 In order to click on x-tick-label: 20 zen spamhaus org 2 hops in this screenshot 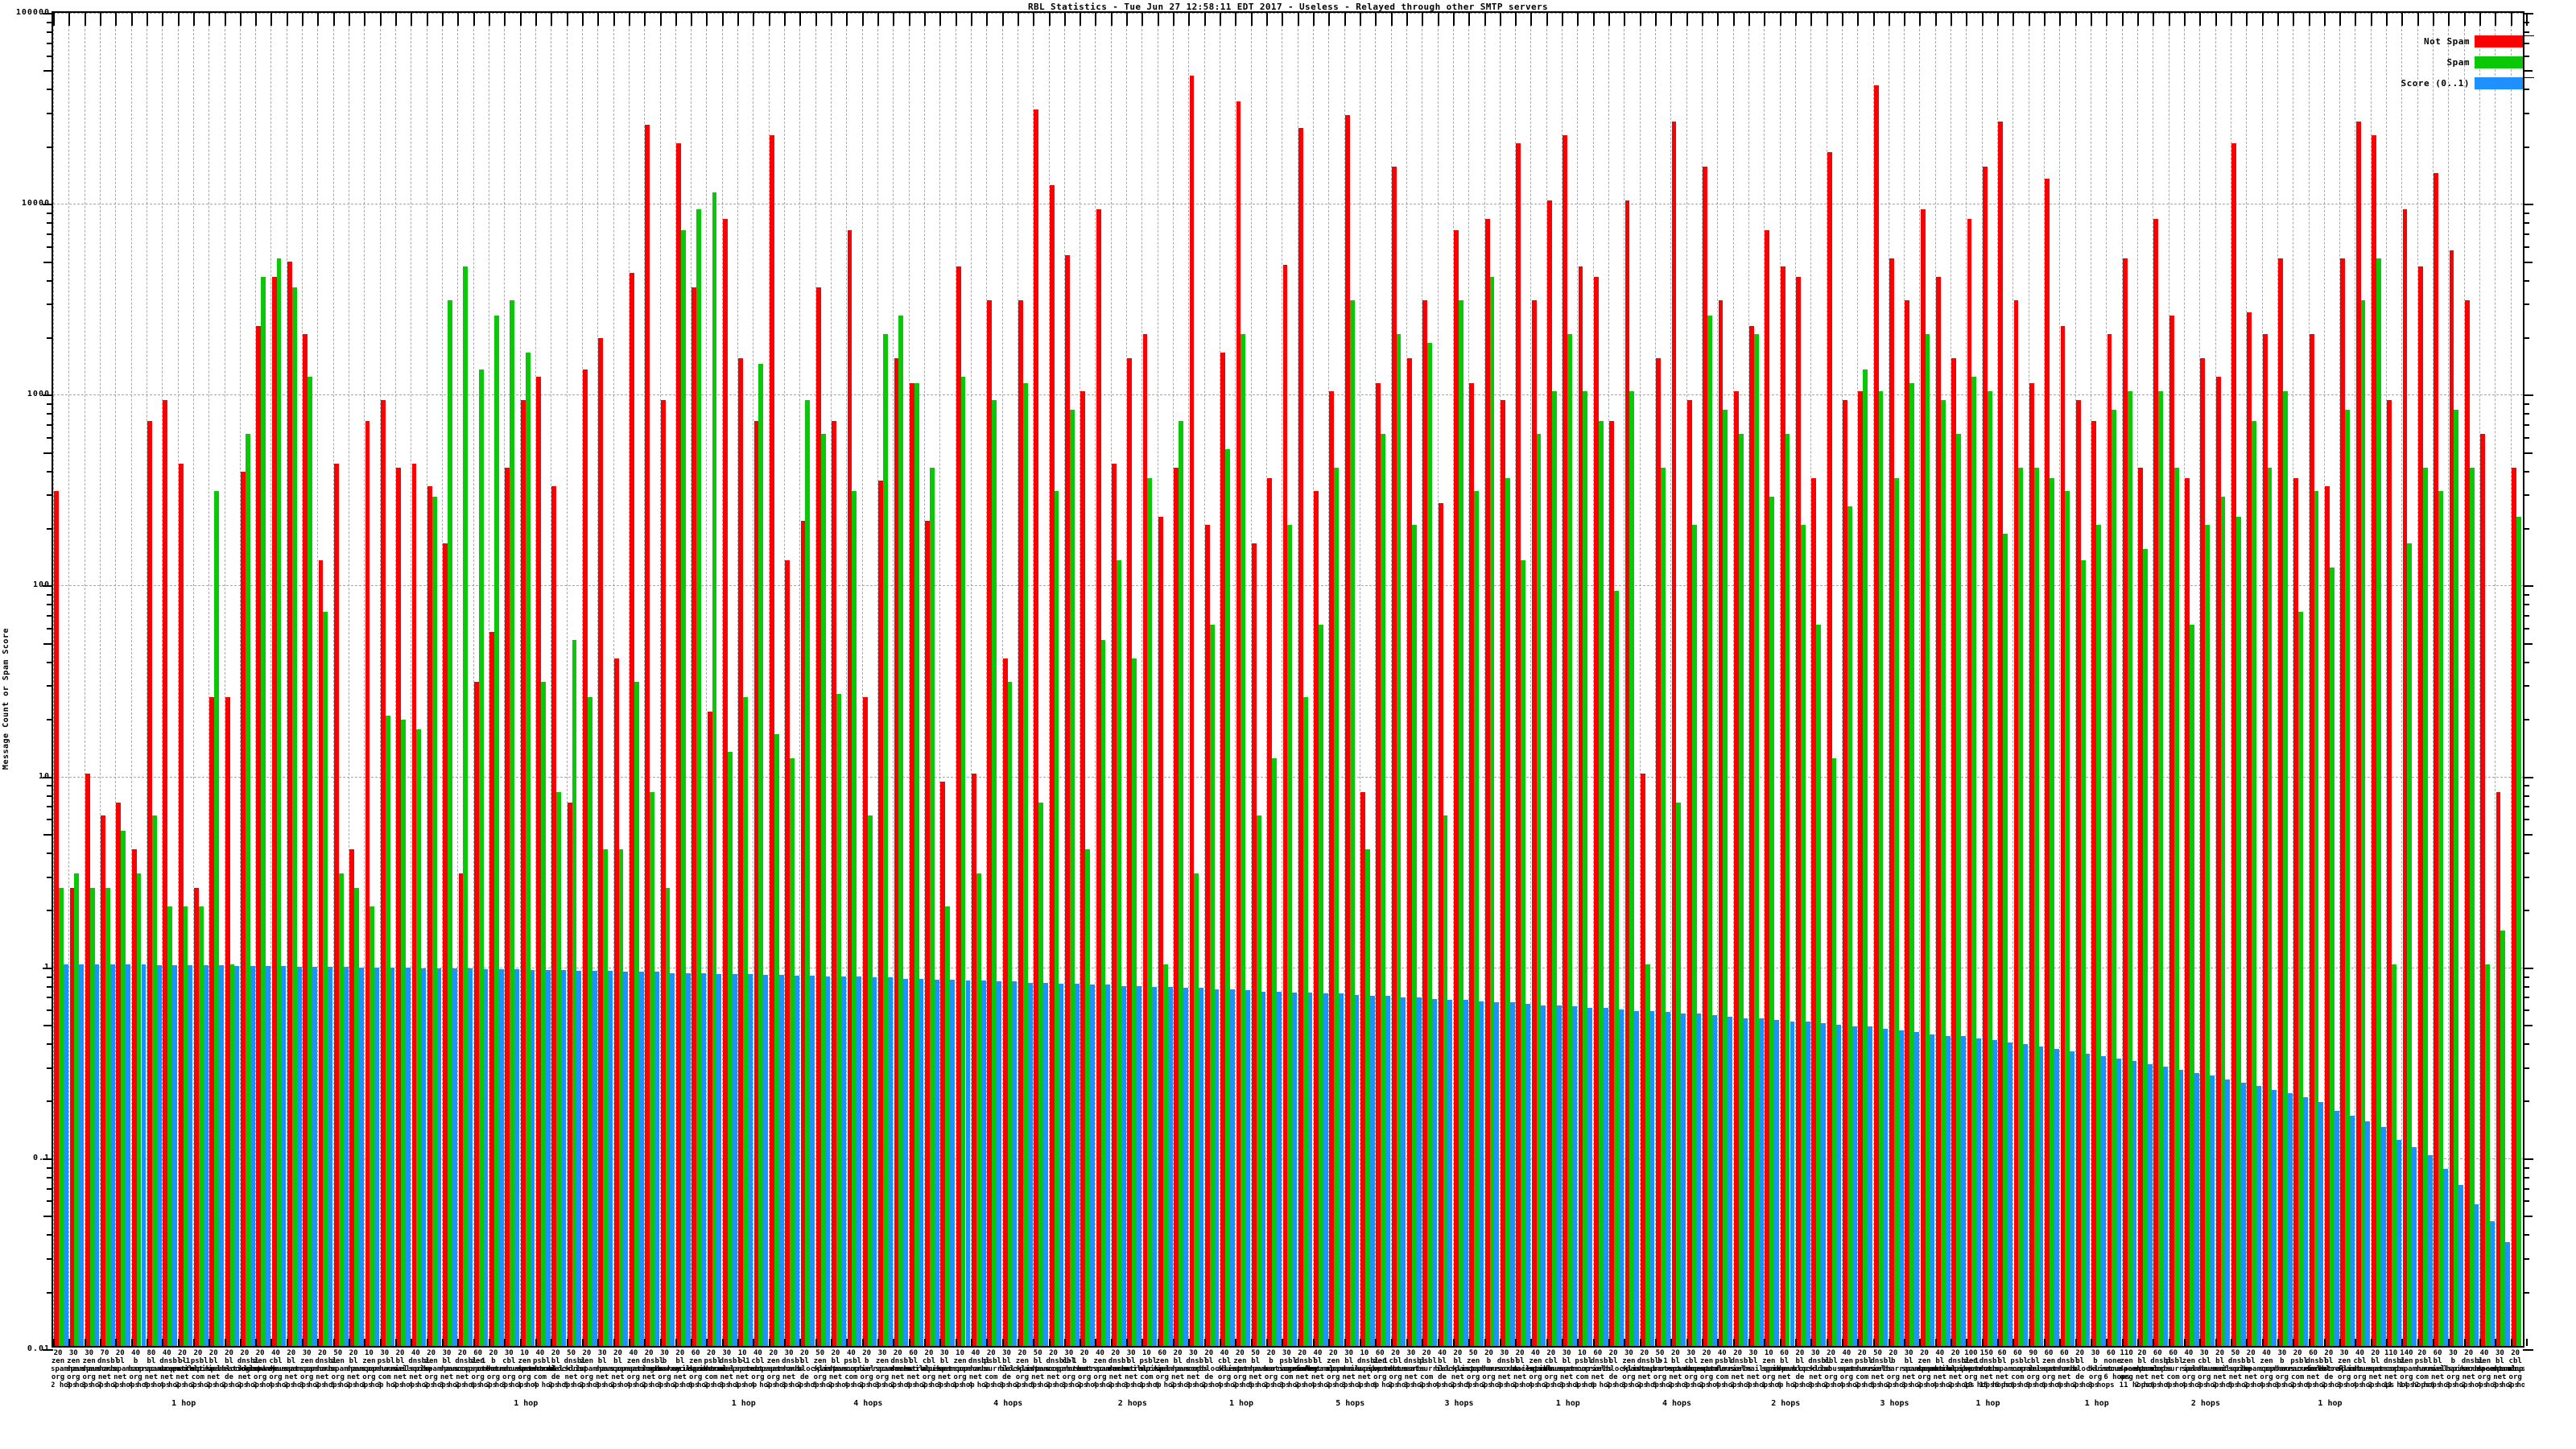, I will do `click(1250, 1369)`.